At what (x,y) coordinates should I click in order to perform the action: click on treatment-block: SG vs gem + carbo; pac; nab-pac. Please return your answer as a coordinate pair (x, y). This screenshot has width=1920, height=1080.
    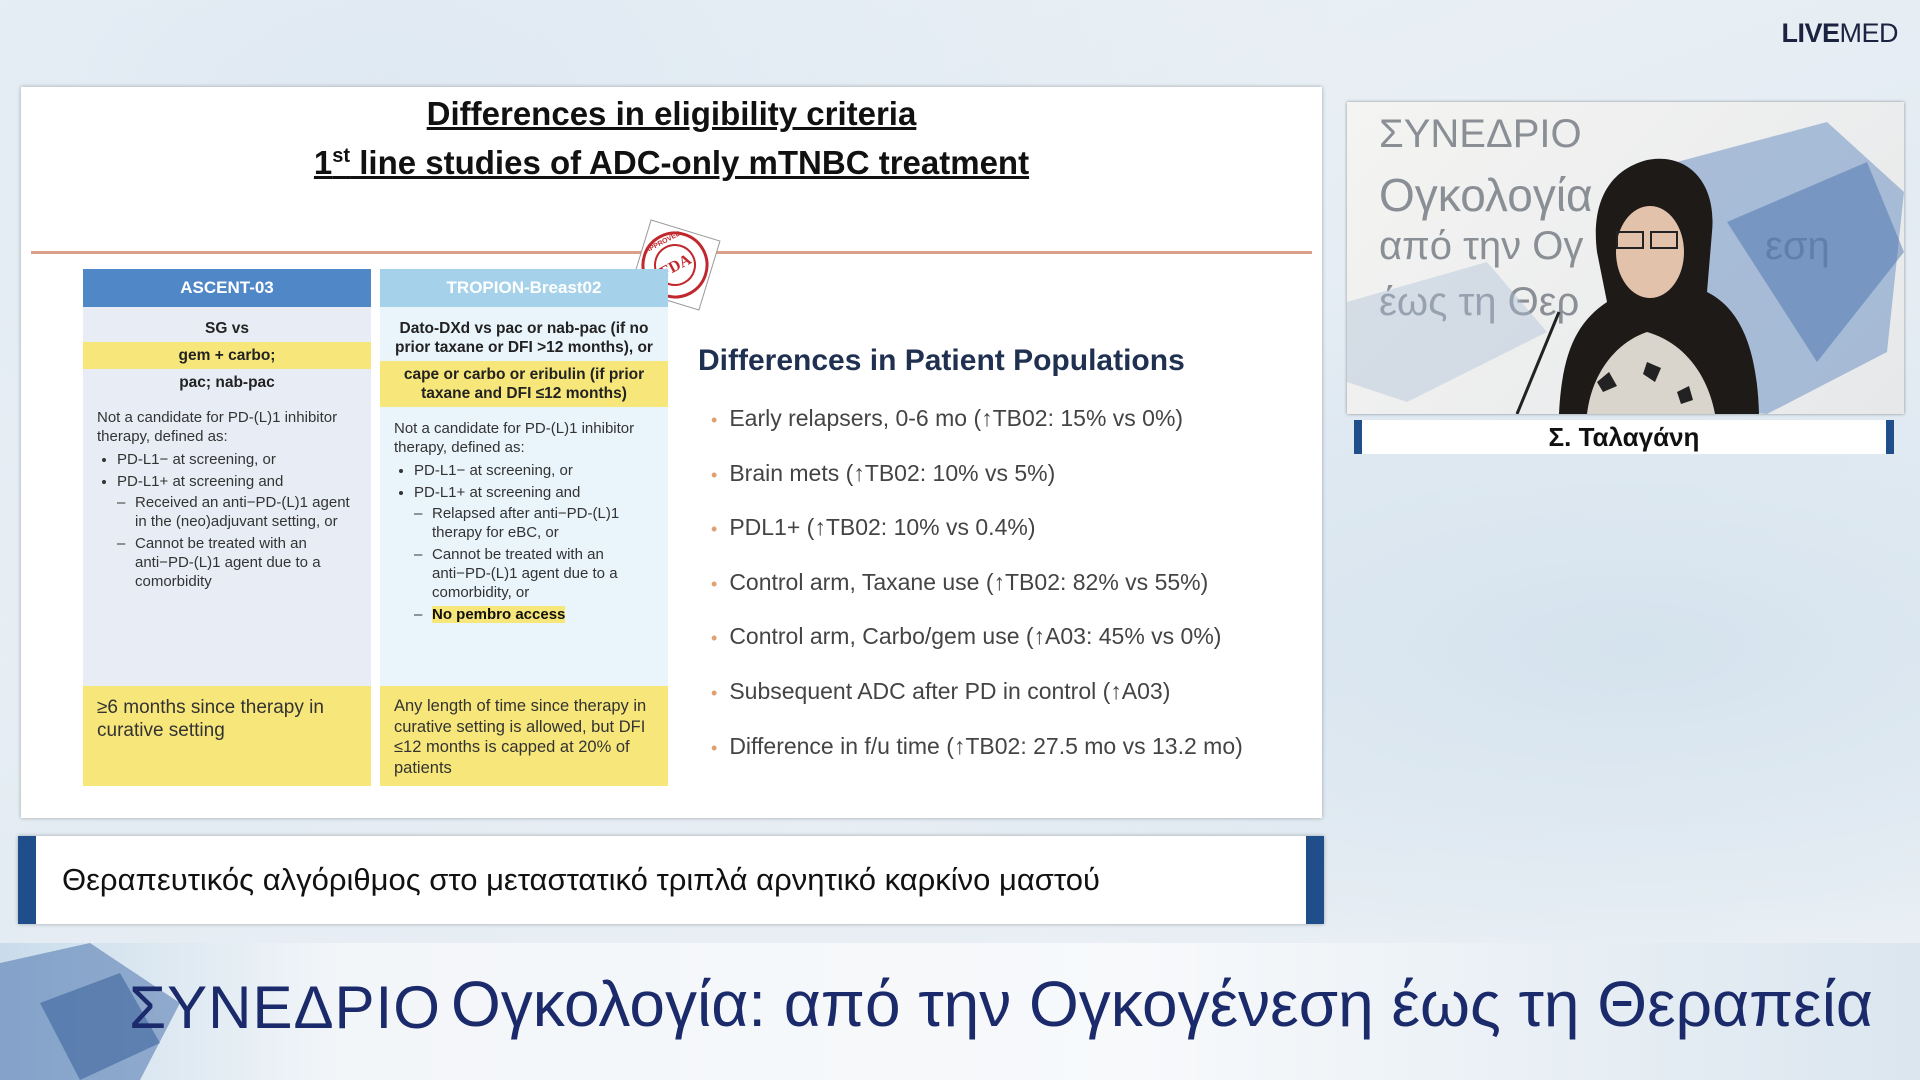
    Looking at the image, I should click on (227, 354).